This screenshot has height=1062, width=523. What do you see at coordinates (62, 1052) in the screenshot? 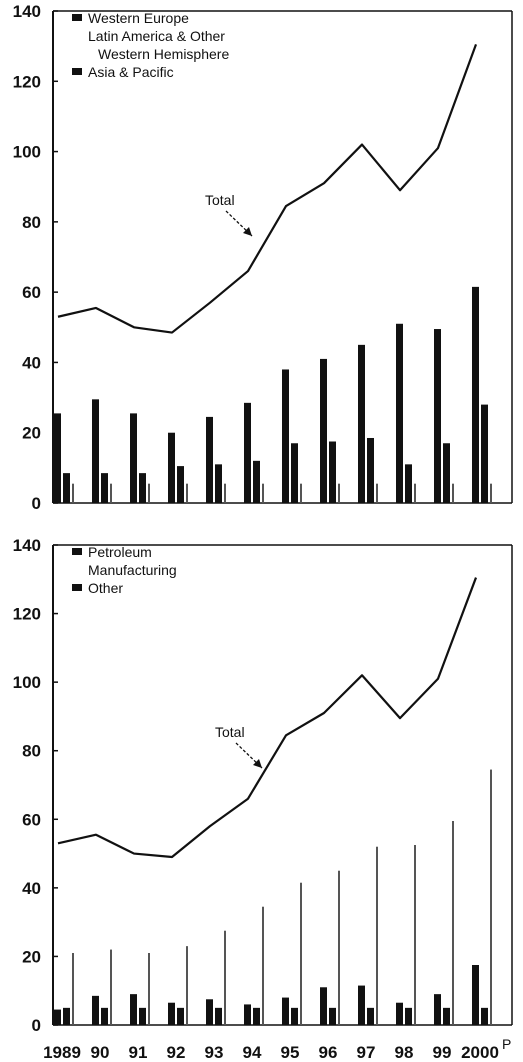
I see `x-tick-label: 1989` at bounding box center [62, 1052].